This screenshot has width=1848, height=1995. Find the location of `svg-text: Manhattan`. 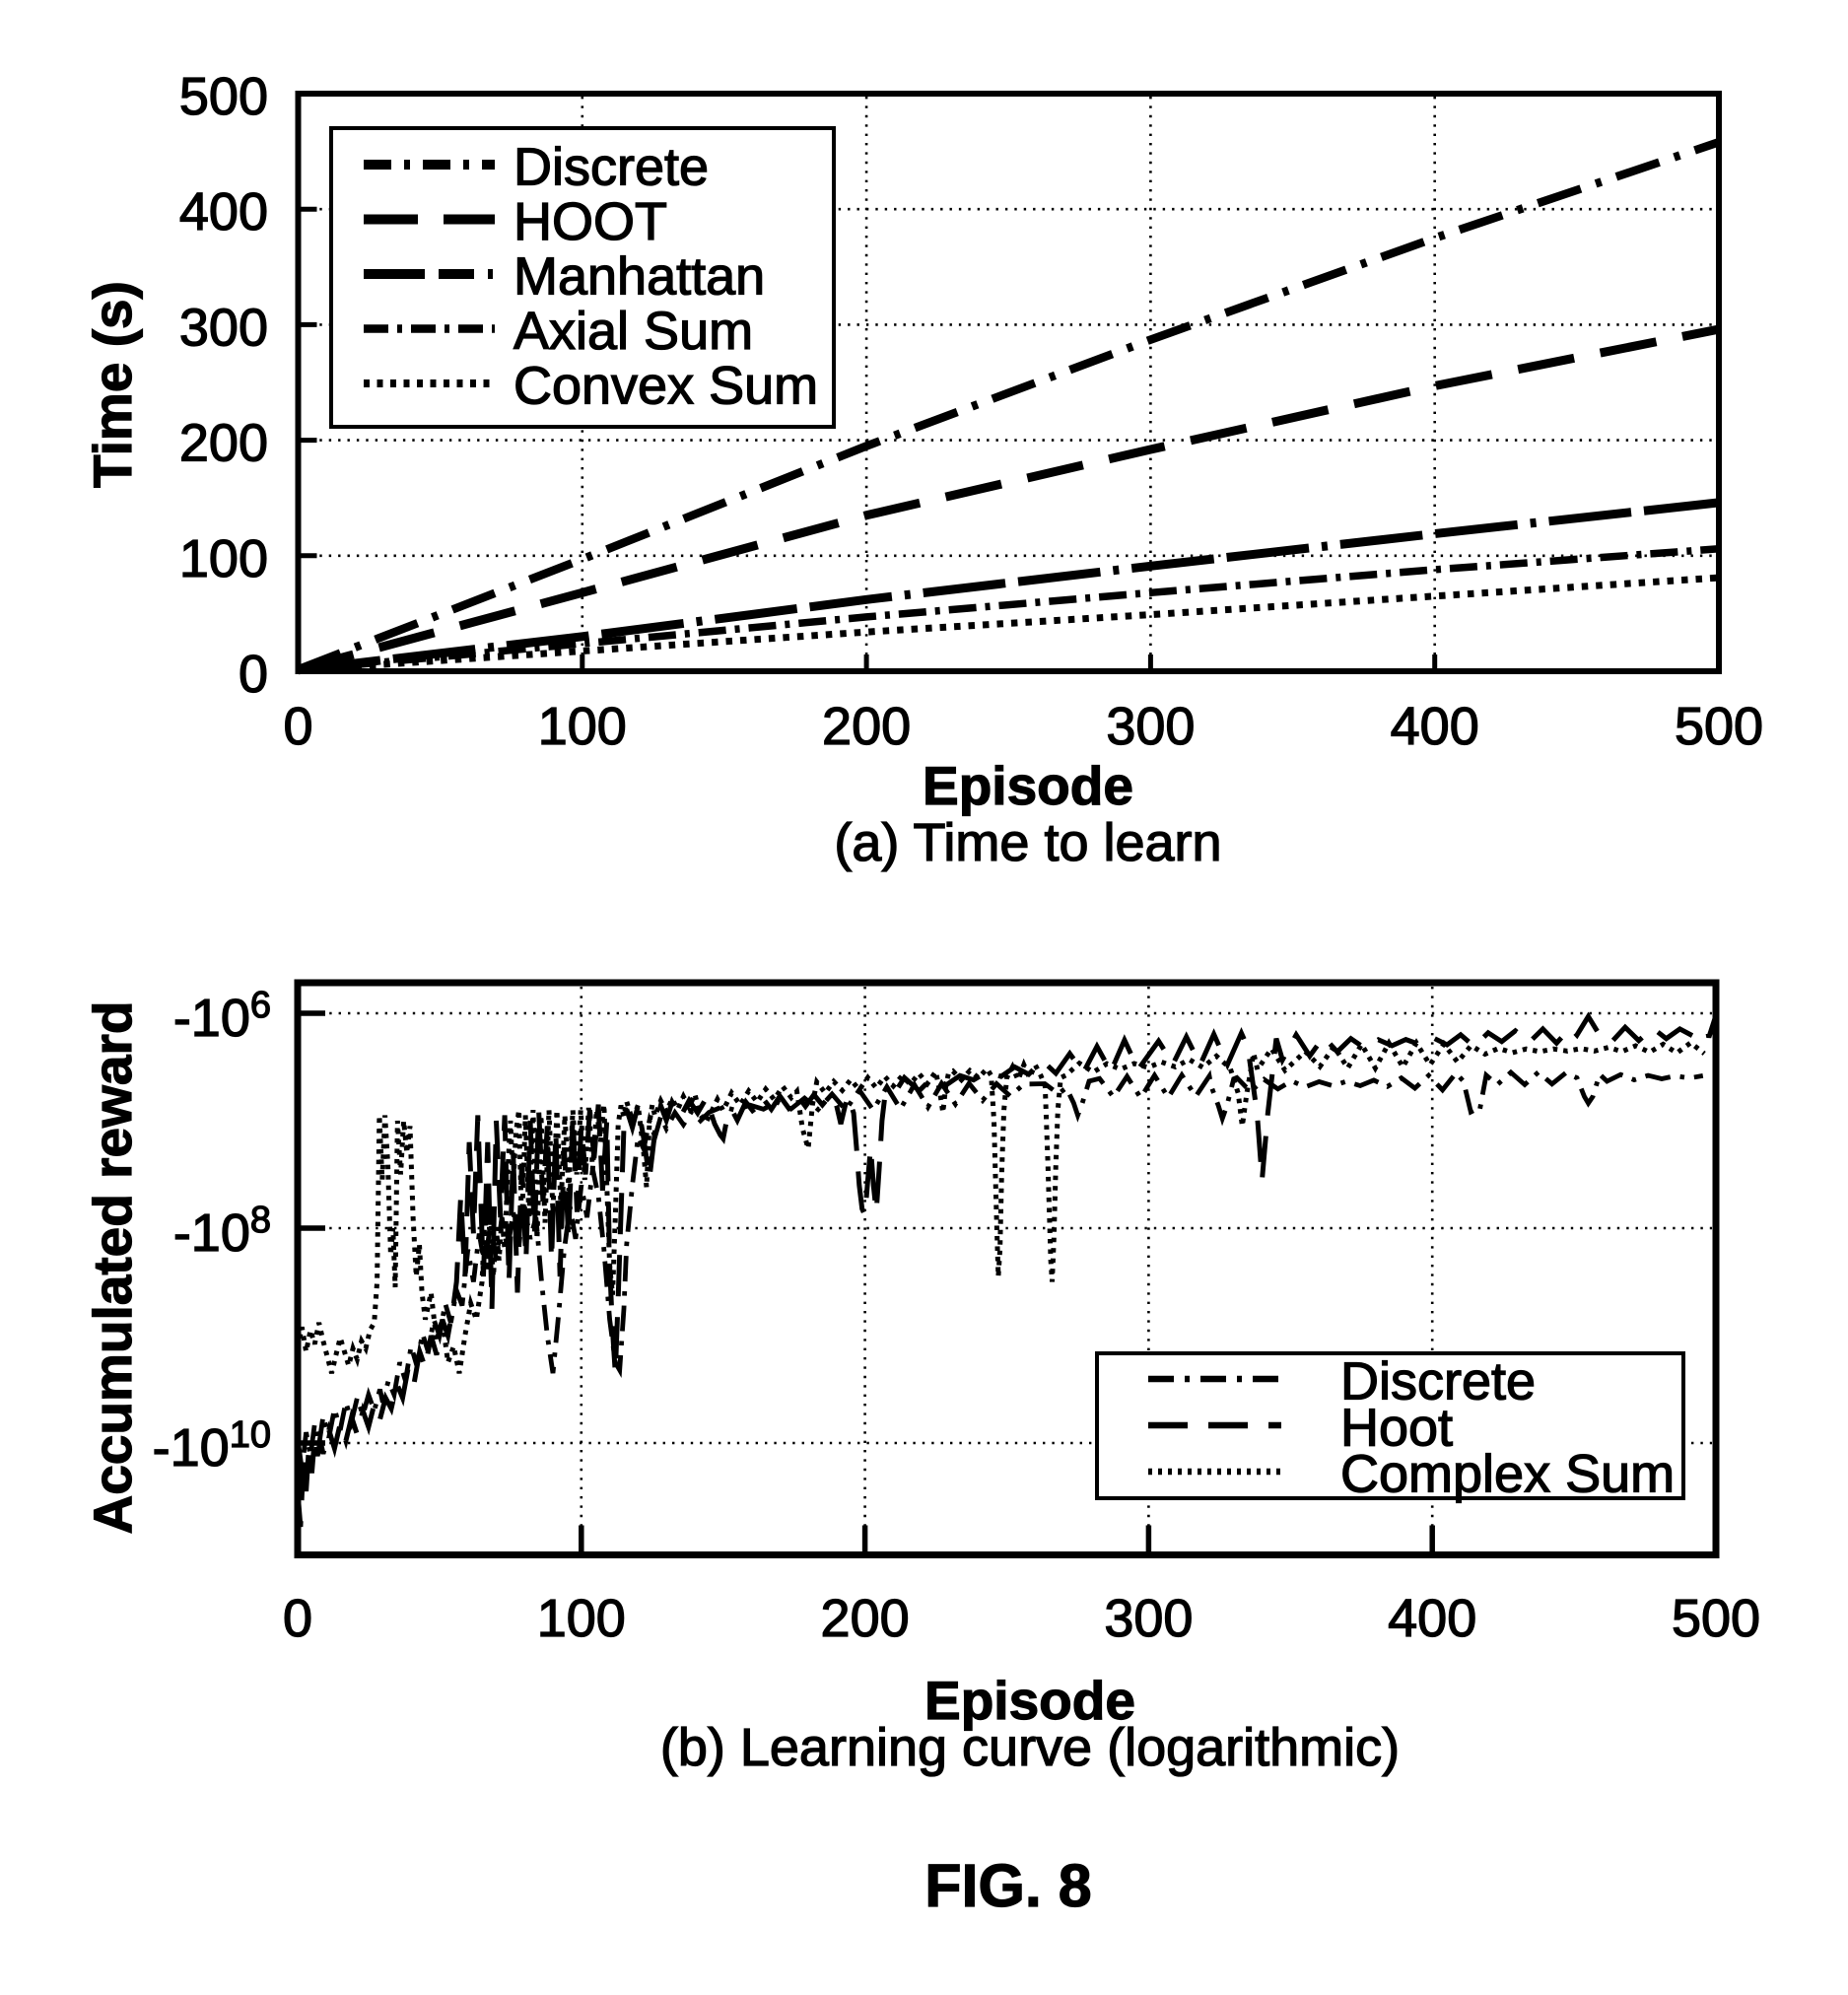

svg-text: Manhattan is located at coordinates (639, 277).